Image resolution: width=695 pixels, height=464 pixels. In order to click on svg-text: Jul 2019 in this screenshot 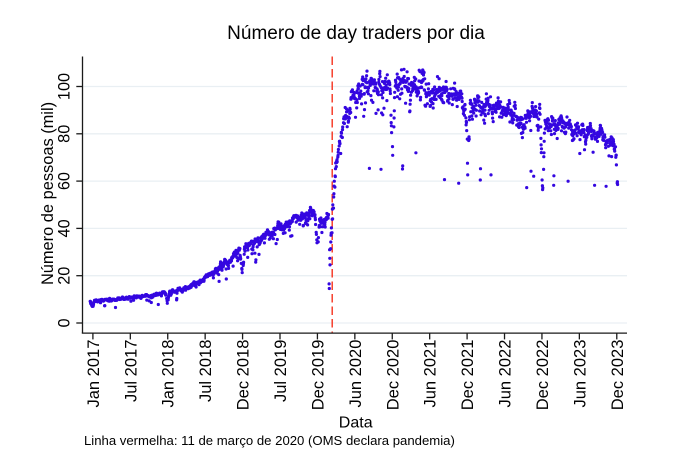, I will do `click(281, 371)`.